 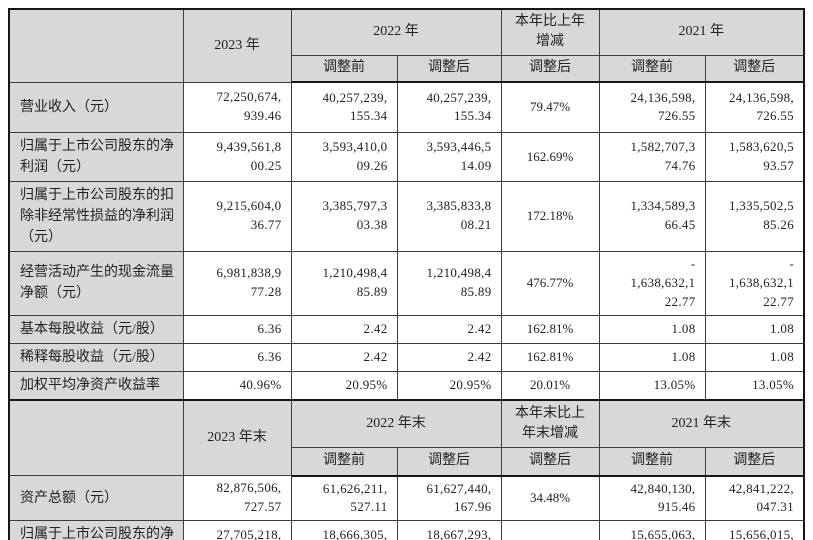 I want to click on cell-change: 79.47%, so click(x=550, y=107).